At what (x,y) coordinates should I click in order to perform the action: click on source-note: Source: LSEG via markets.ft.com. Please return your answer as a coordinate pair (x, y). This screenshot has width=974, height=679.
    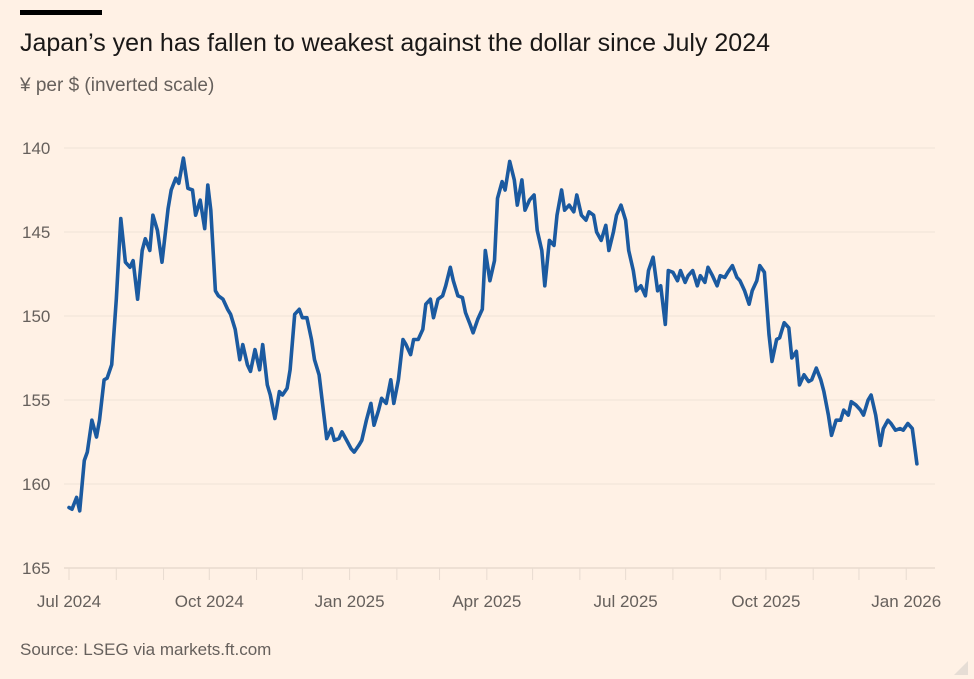
    Looking at the image, I should click on (146, 649).